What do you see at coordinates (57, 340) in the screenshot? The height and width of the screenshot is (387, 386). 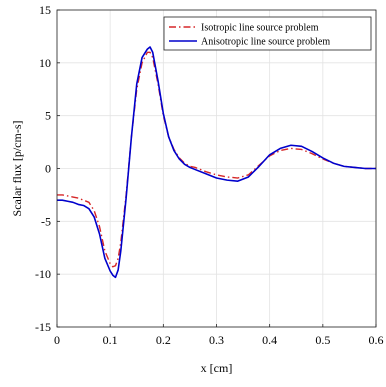 I see `x-tick-label: 0` at bounding box center [57, 340].